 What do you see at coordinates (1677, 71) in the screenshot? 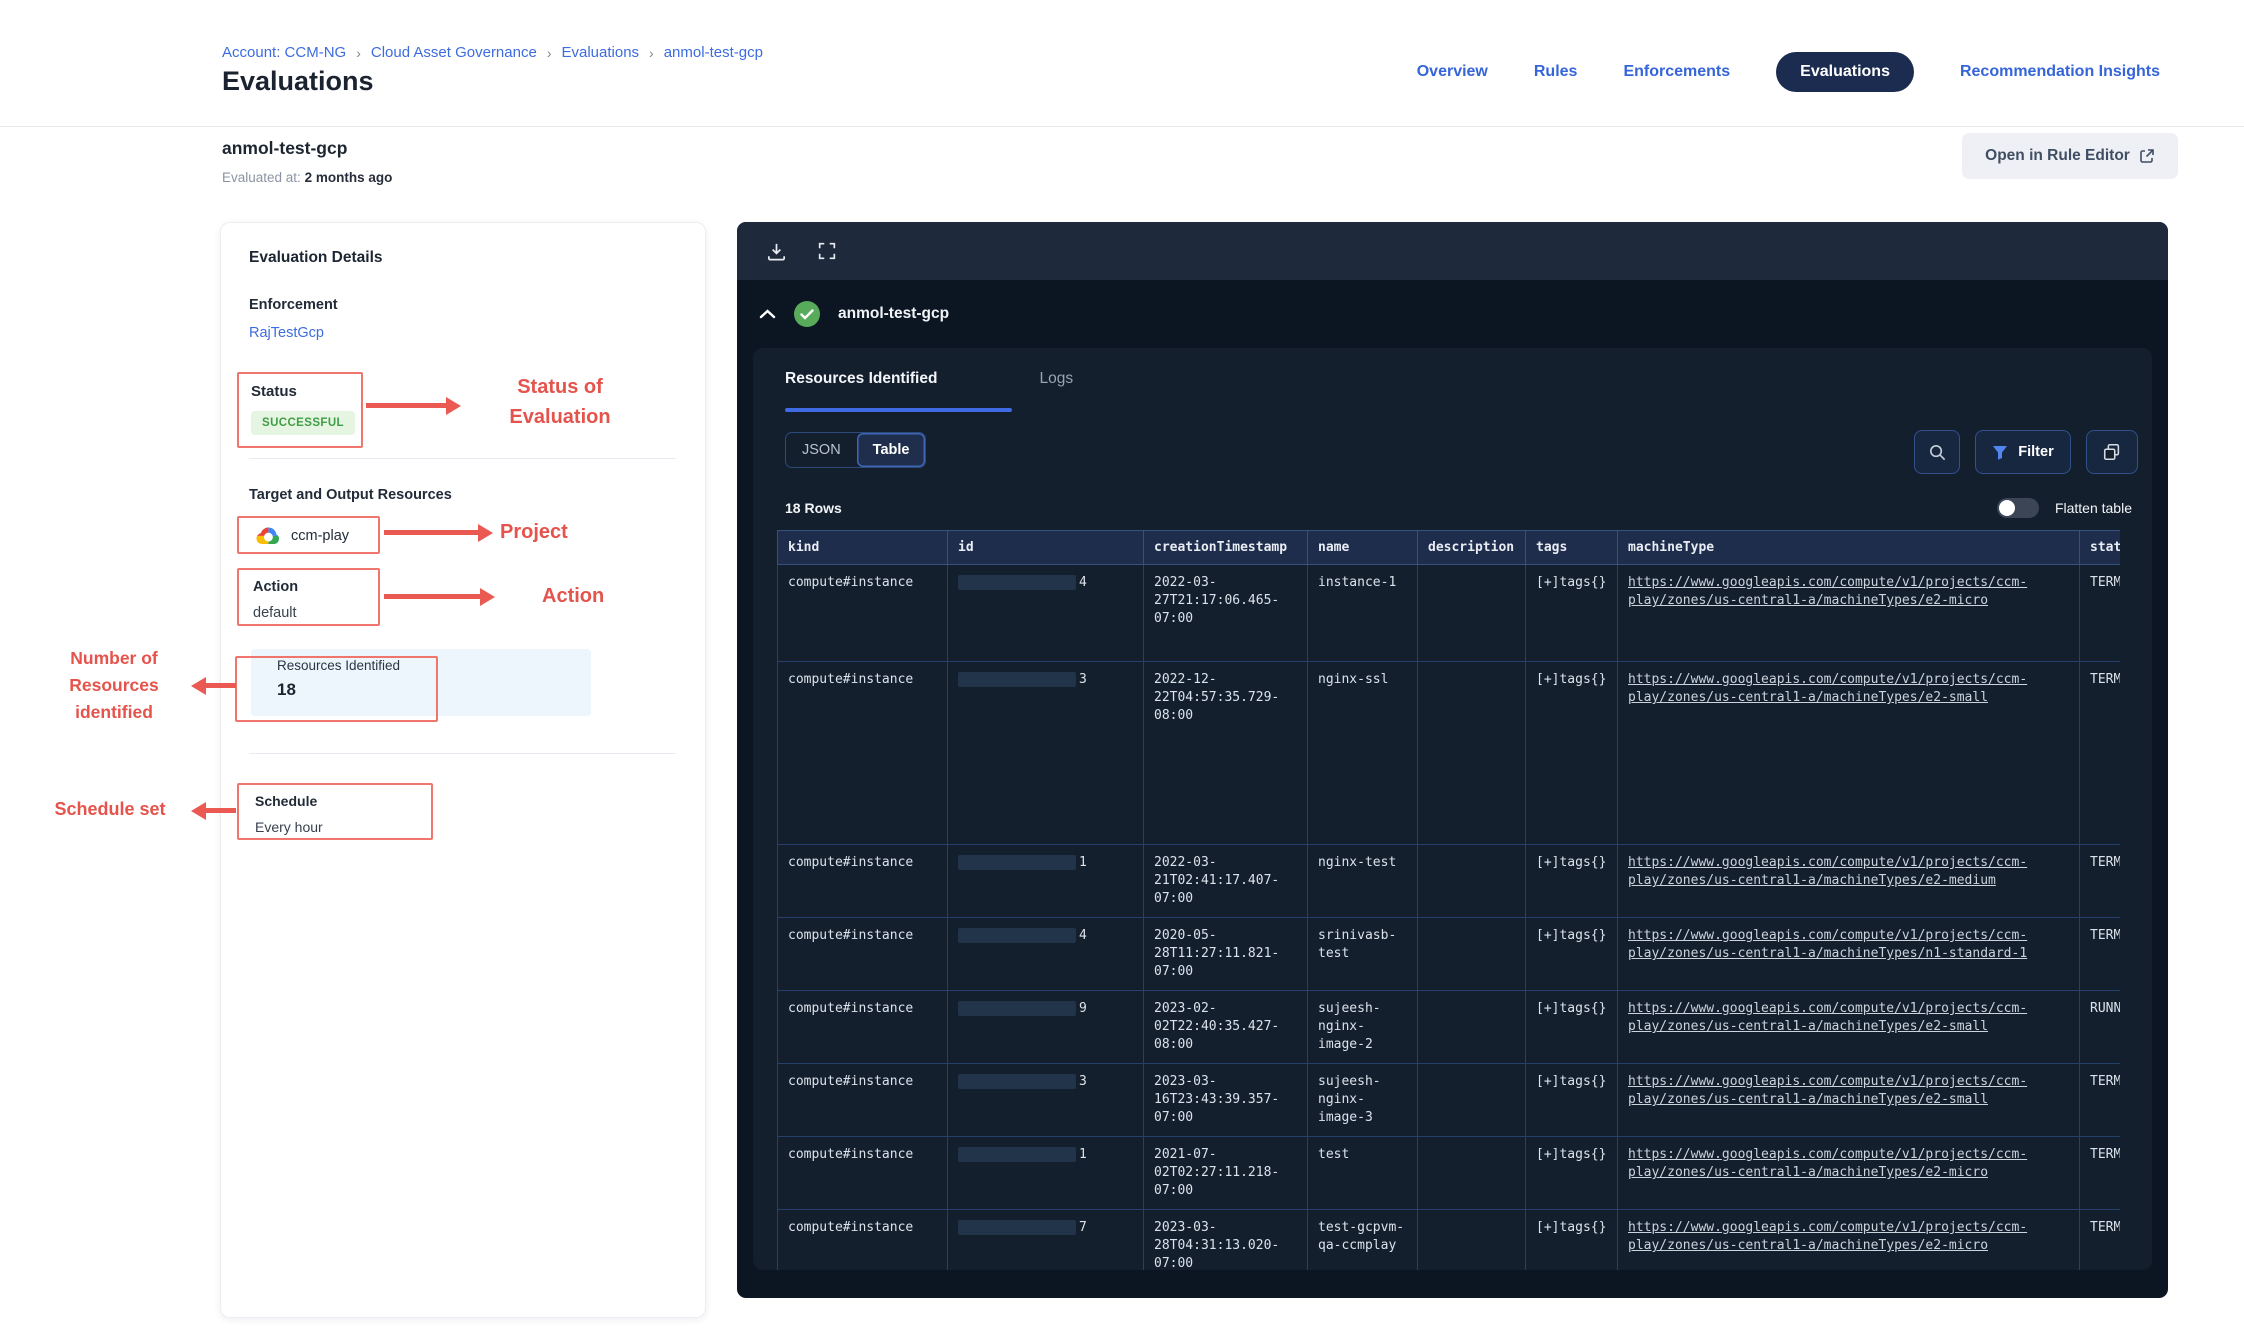
I see `tab-enforcements: Enforcements` at bounding box center [1677, 71].